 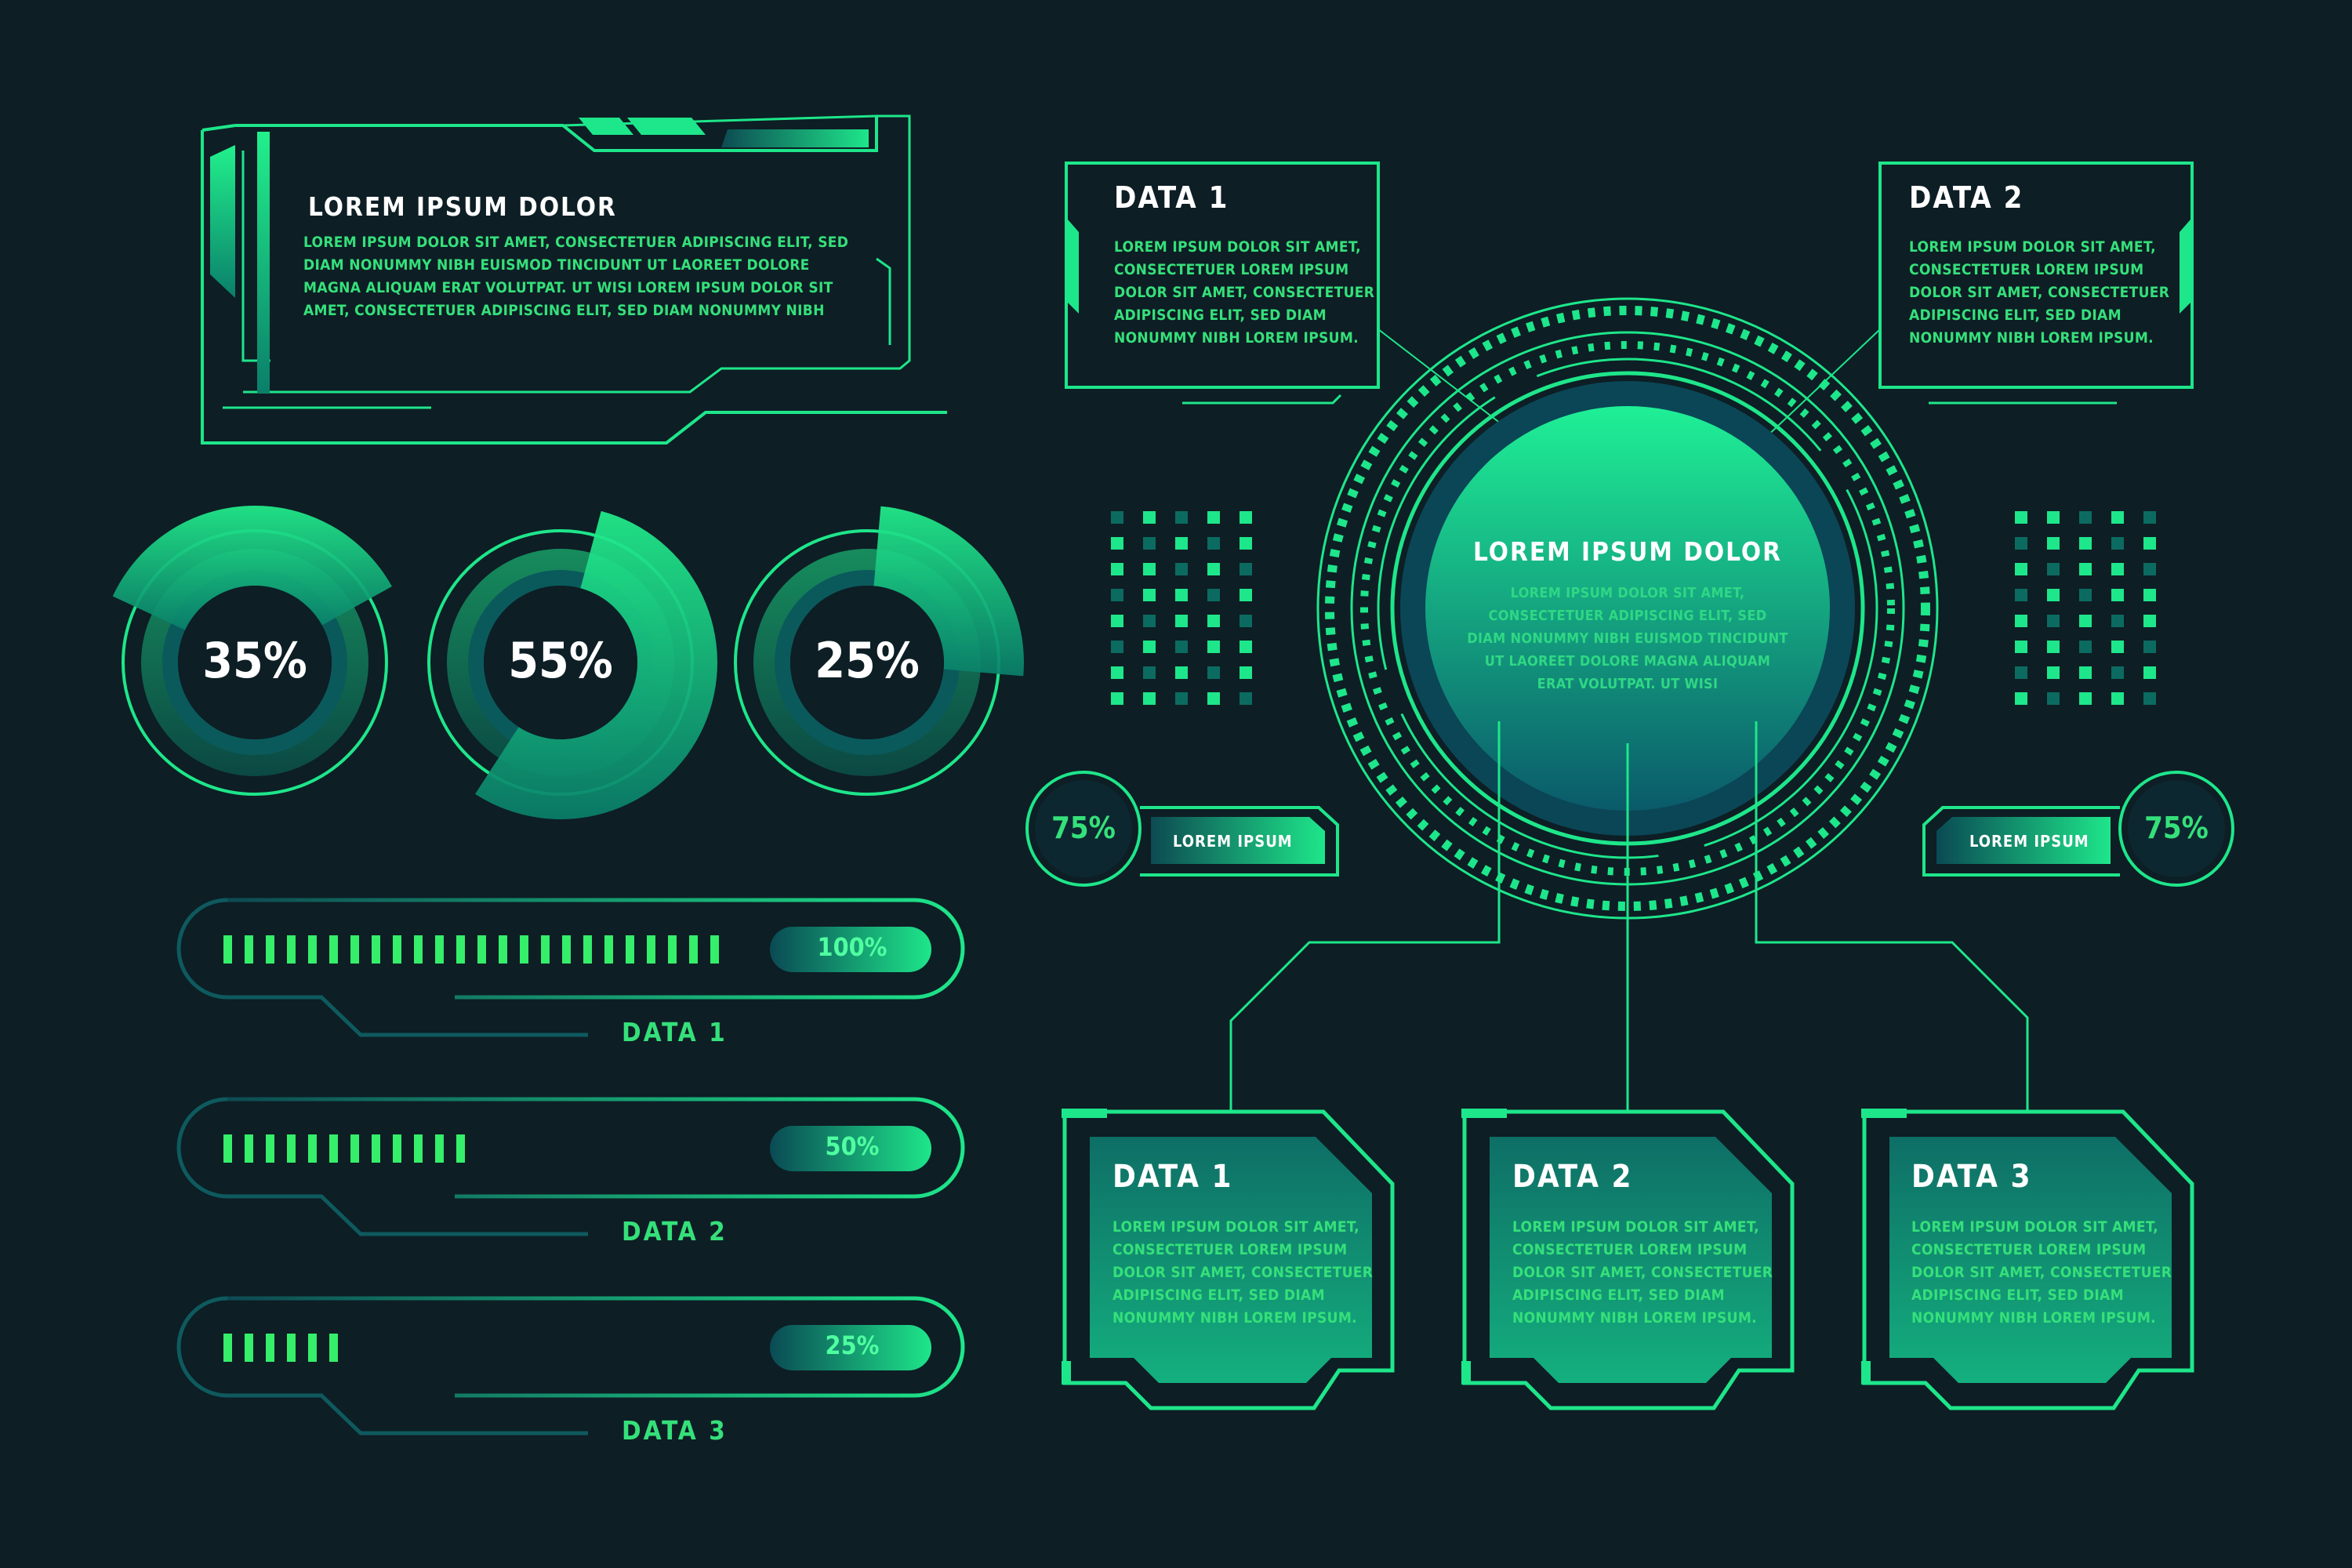 I want to click on bar-1-label: DATA 1, so click(x=675, y=1032).